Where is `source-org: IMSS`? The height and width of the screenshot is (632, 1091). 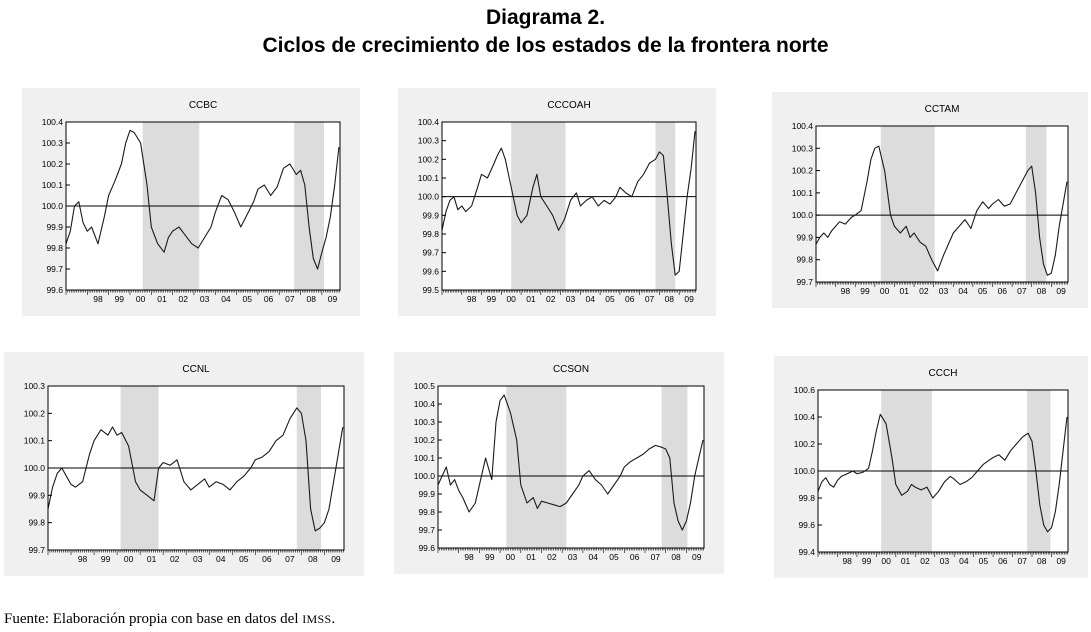 source-org: IMSS is located at coordinates (317, 619).